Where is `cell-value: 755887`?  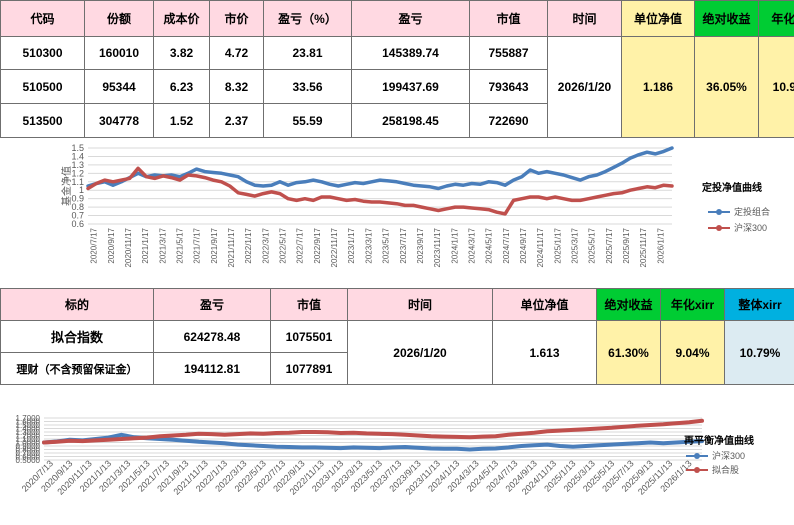
cell-value: 755887 is located at coordinates (508, 53).